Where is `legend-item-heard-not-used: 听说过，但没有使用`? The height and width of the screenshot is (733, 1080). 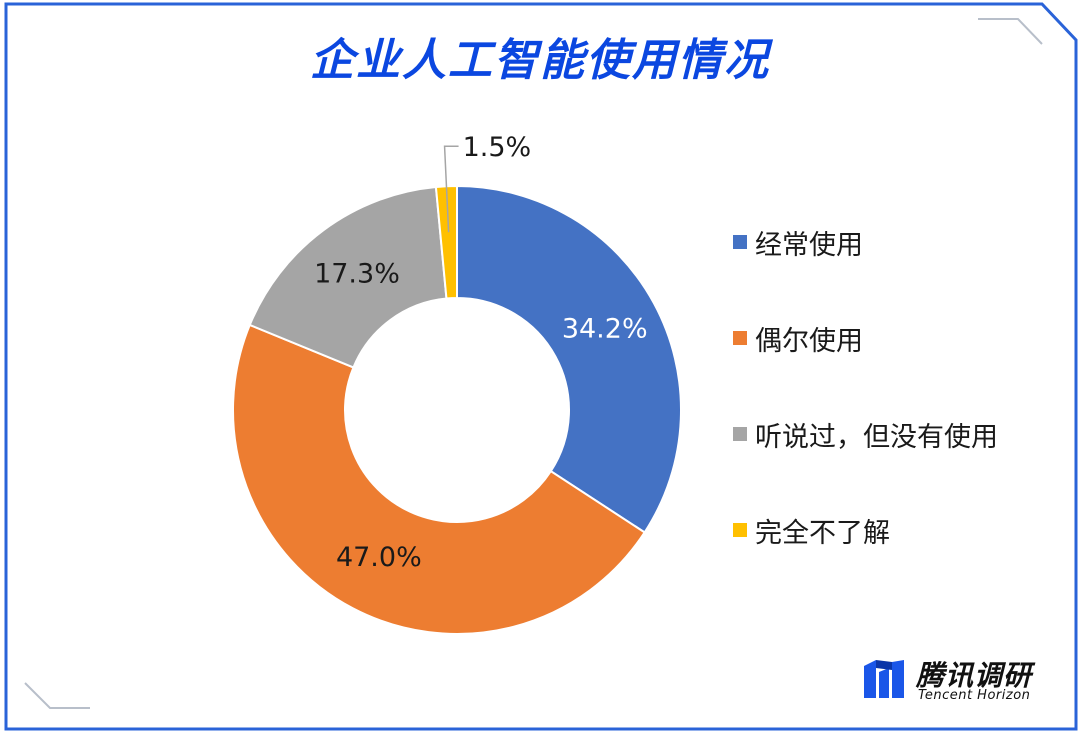 legend-item-heard-not-used: 听说过，但没有使用 is located at coordinates (865, 434).